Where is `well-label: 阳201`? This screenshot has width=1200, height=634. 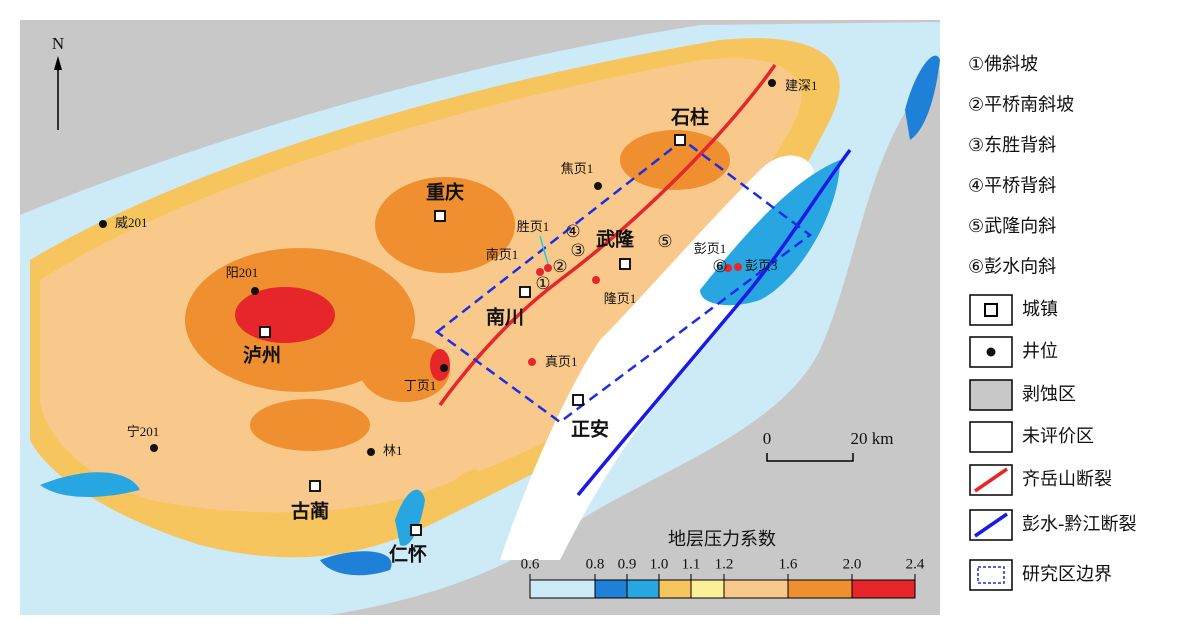
well-label: 阳201 is located at coordinates (242, 272).